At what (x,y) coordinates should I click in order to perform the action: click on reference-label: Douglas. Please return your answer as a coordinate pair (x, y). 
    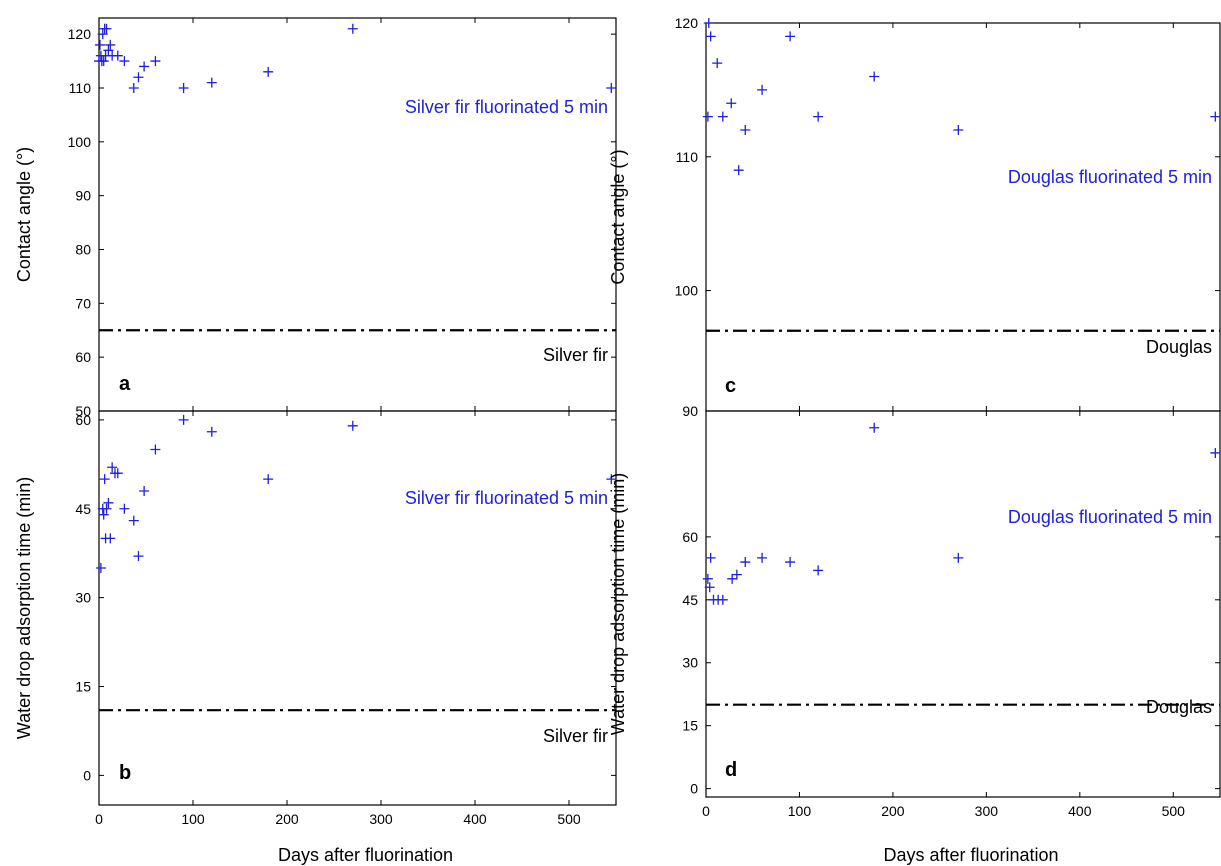
    Looking at the image, I should click on (1179, 707).